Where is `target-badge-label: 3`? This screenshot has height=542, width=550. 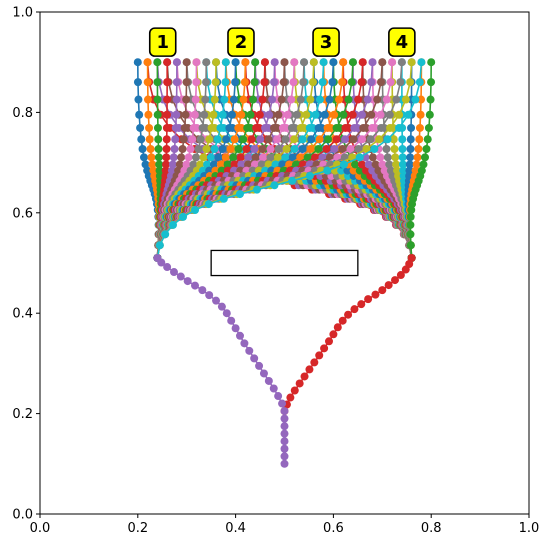 target-badge-label: 3 is located at coordinates (326, 42).